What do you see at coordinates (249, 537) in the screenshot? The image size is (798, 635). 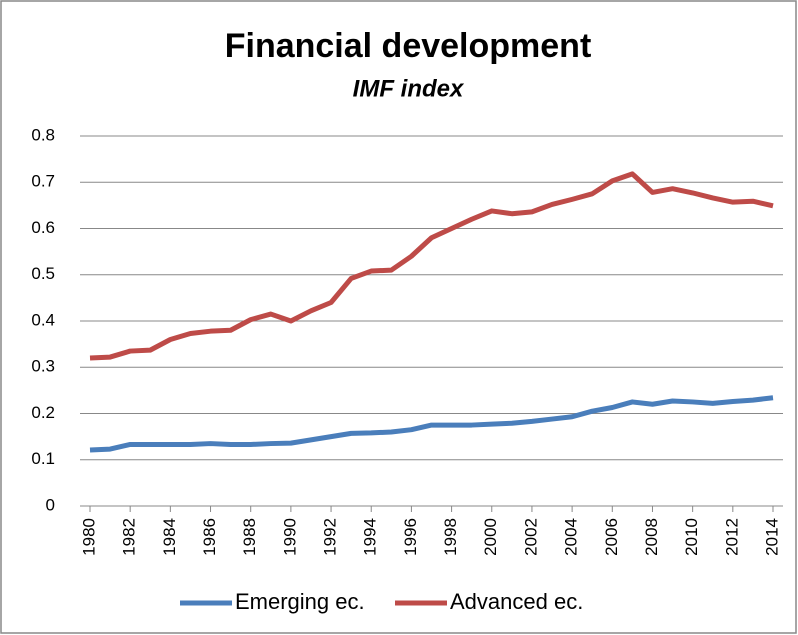 I see `x-tick-label: 1988` at bounding box center [249, 537].